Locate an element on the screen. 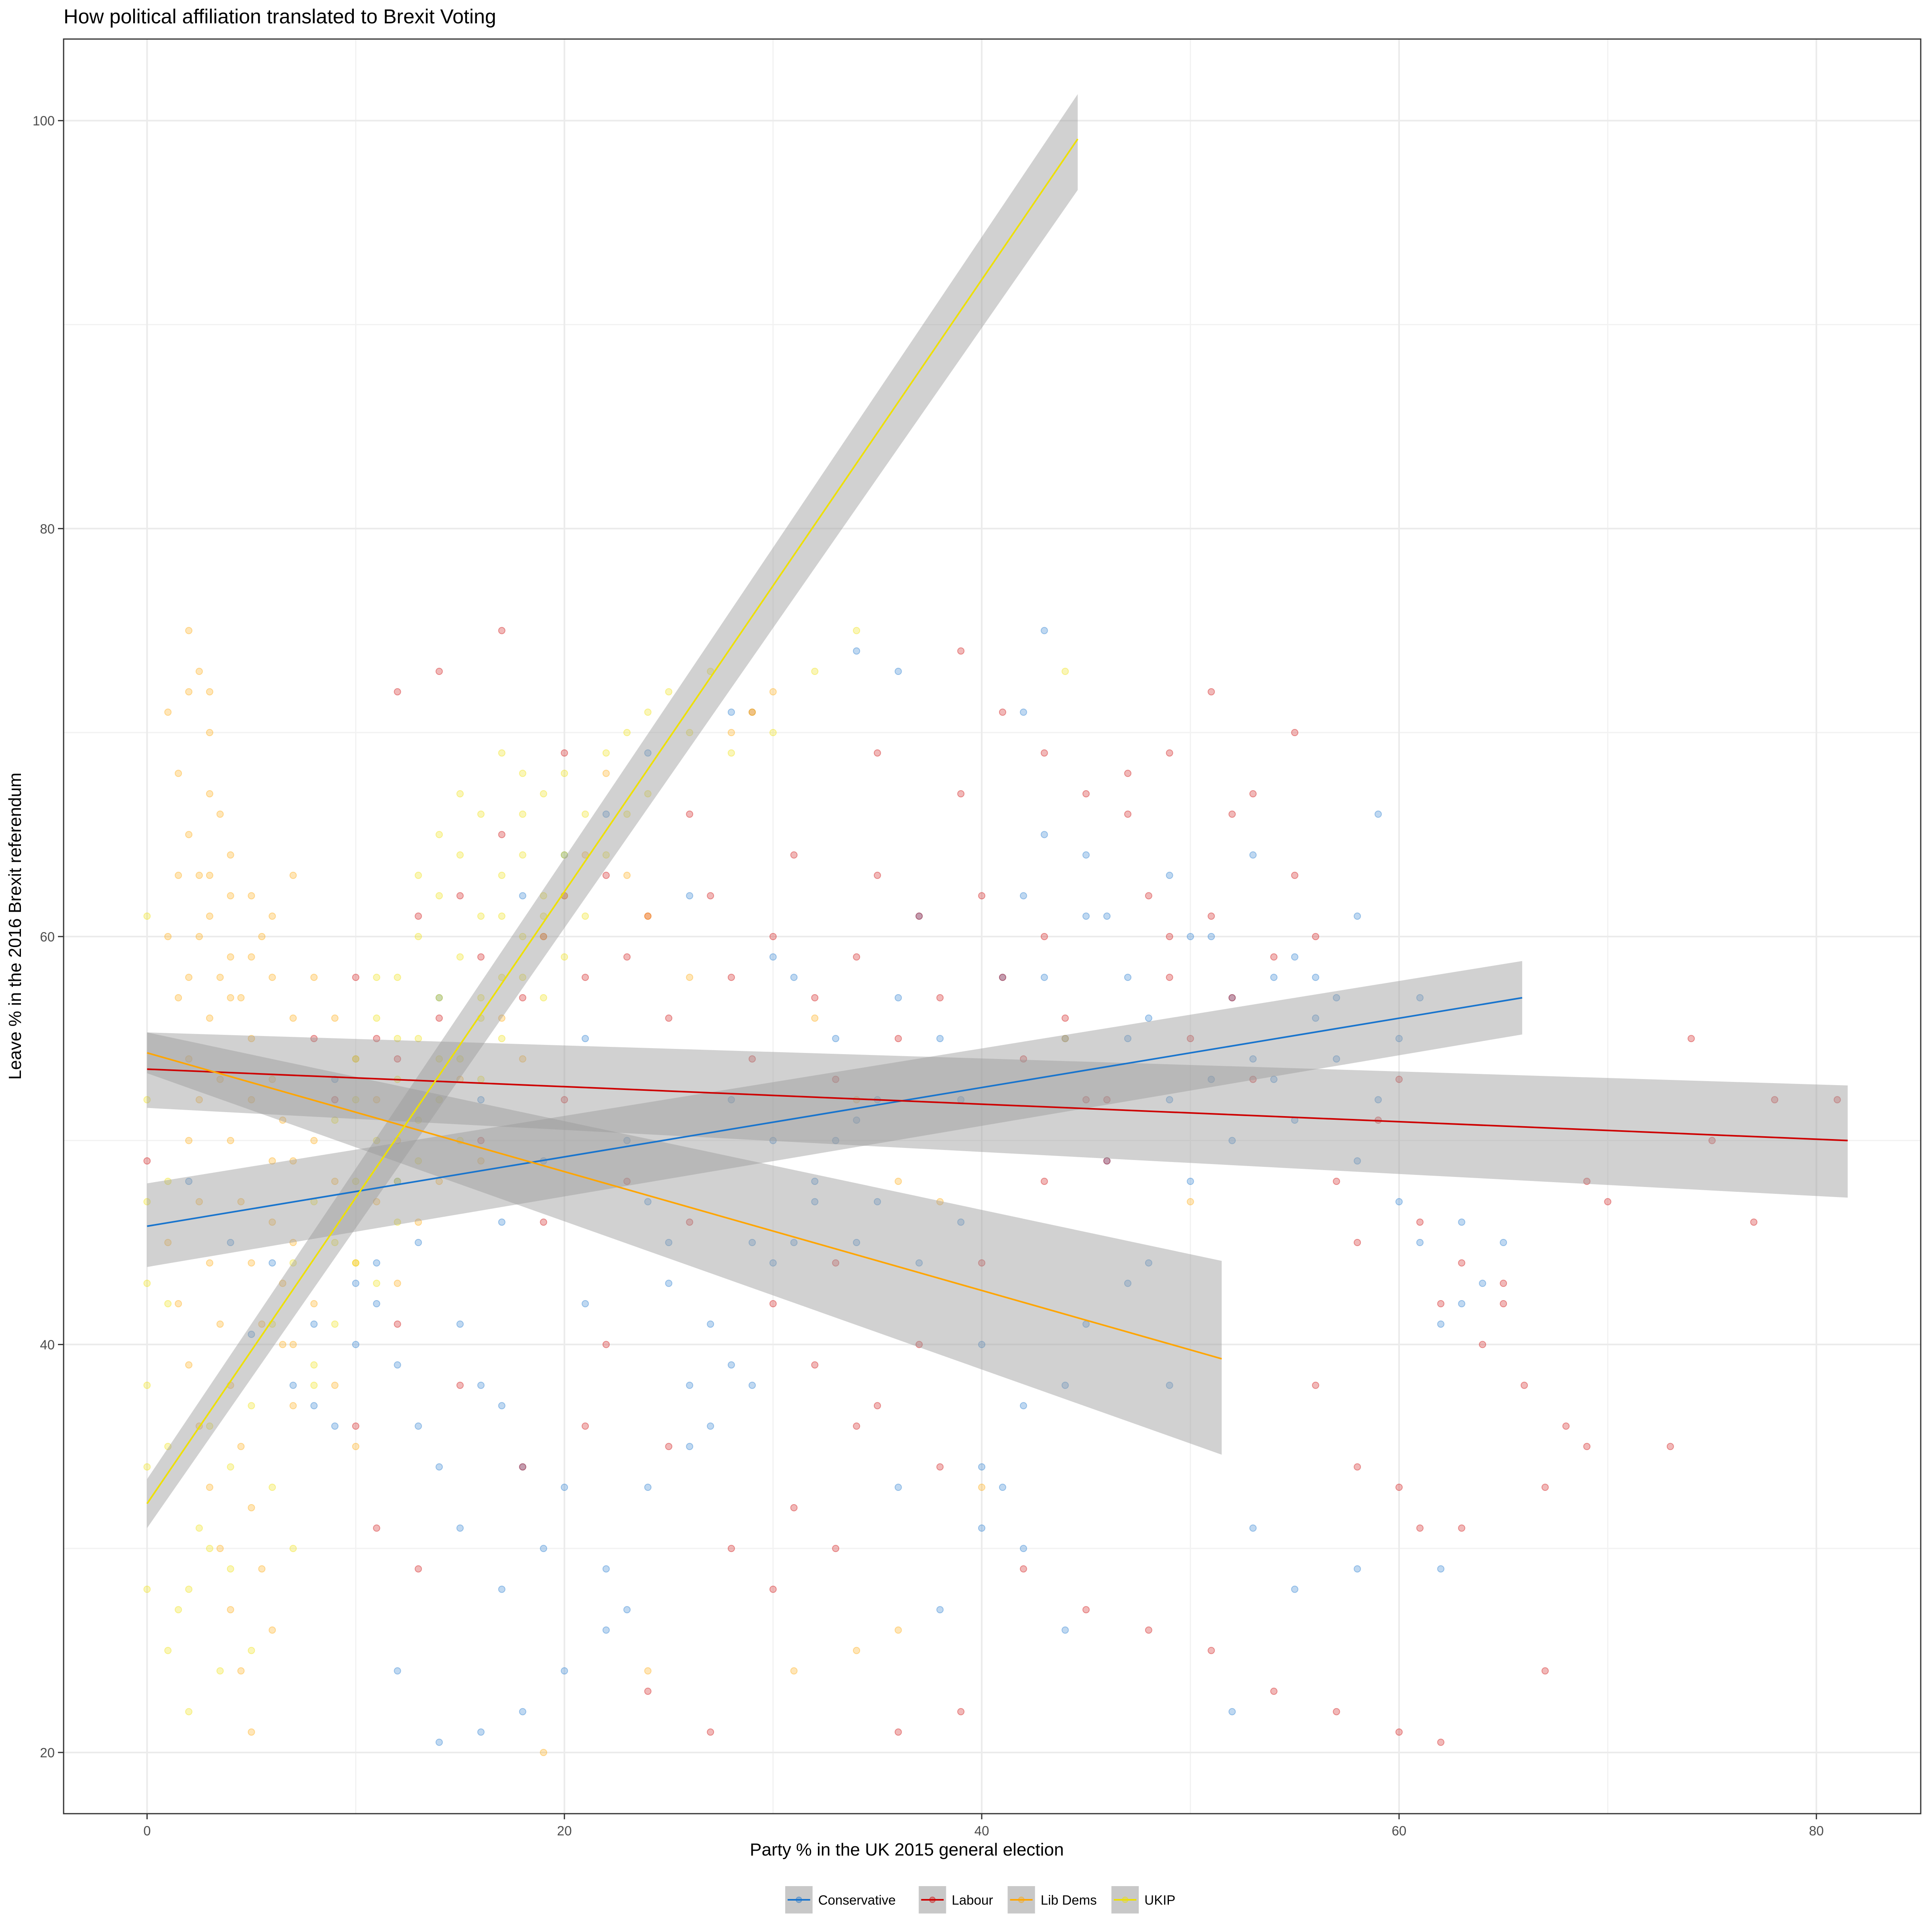 This screenshot has width=1932, height=1932. labour-fit-line is located at coordinates (997, 1104).